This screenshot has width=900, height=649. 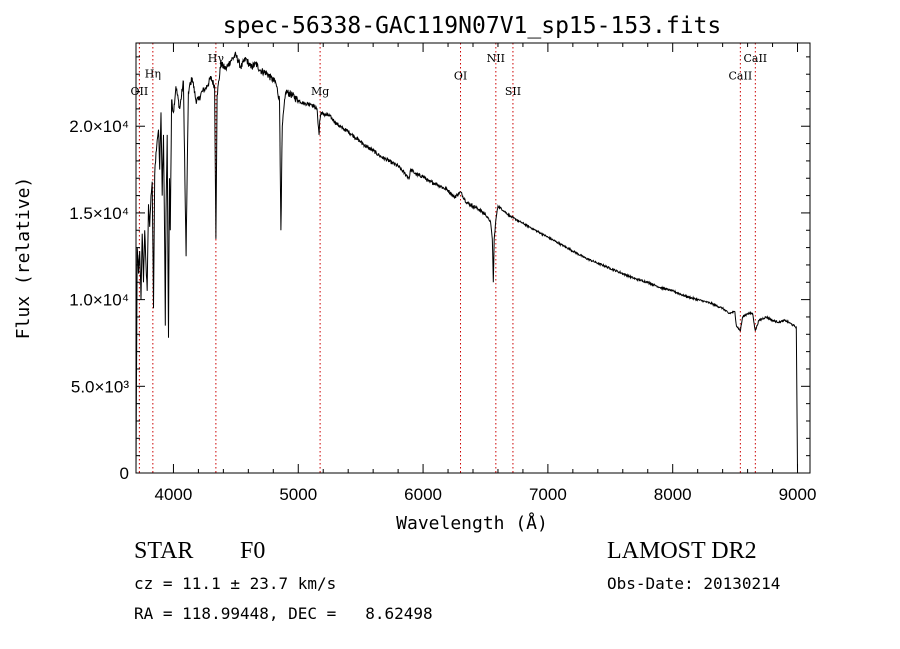 I want to click on y-tick-label: 1.0×10⁴, so click(x=99, y=300).